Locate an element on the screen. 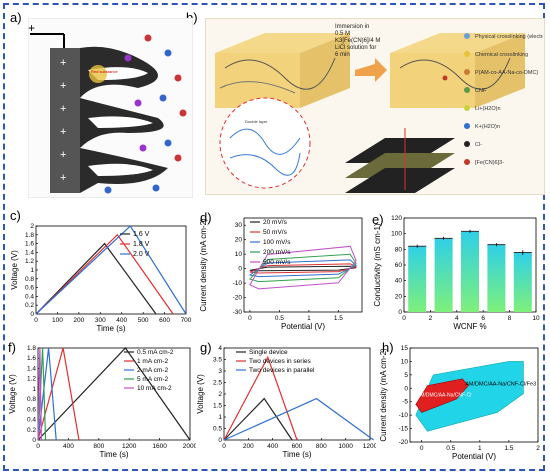 The height and width of the screenshot is (476, 550). gel-block-2-top is located at coordinates (457, 43).